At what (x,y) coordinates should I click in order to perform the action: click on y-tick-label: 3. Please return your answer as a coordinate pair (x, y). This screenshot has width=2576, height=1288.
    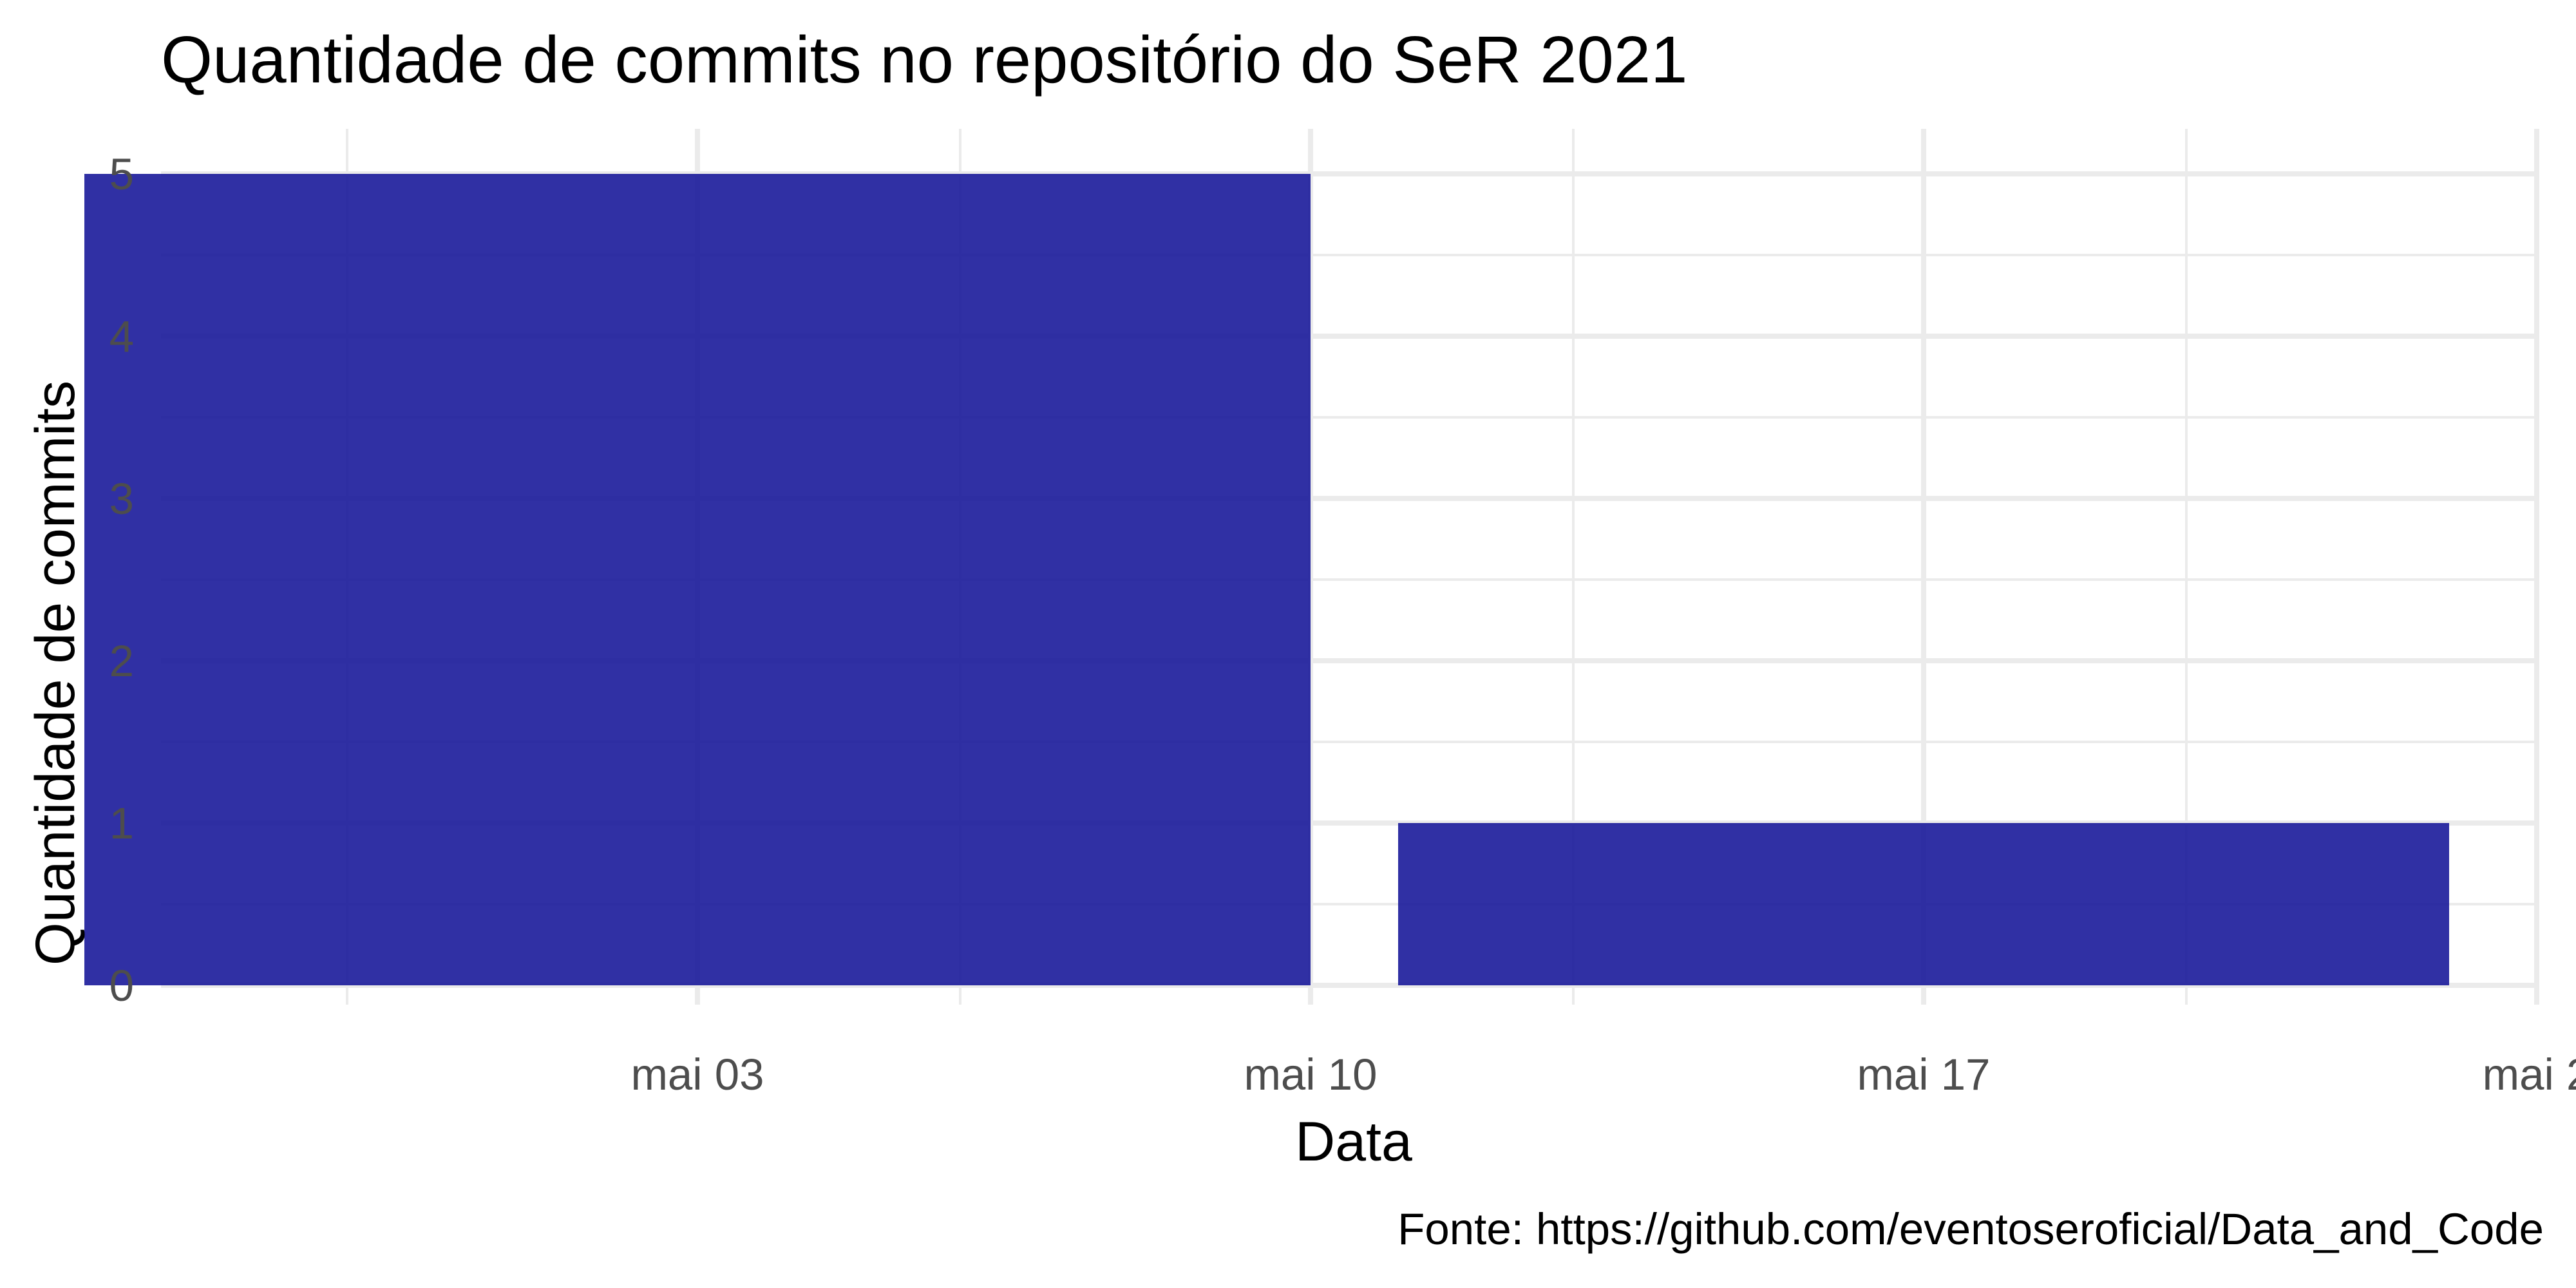
    Looking at the image, I should click on (121, 499).